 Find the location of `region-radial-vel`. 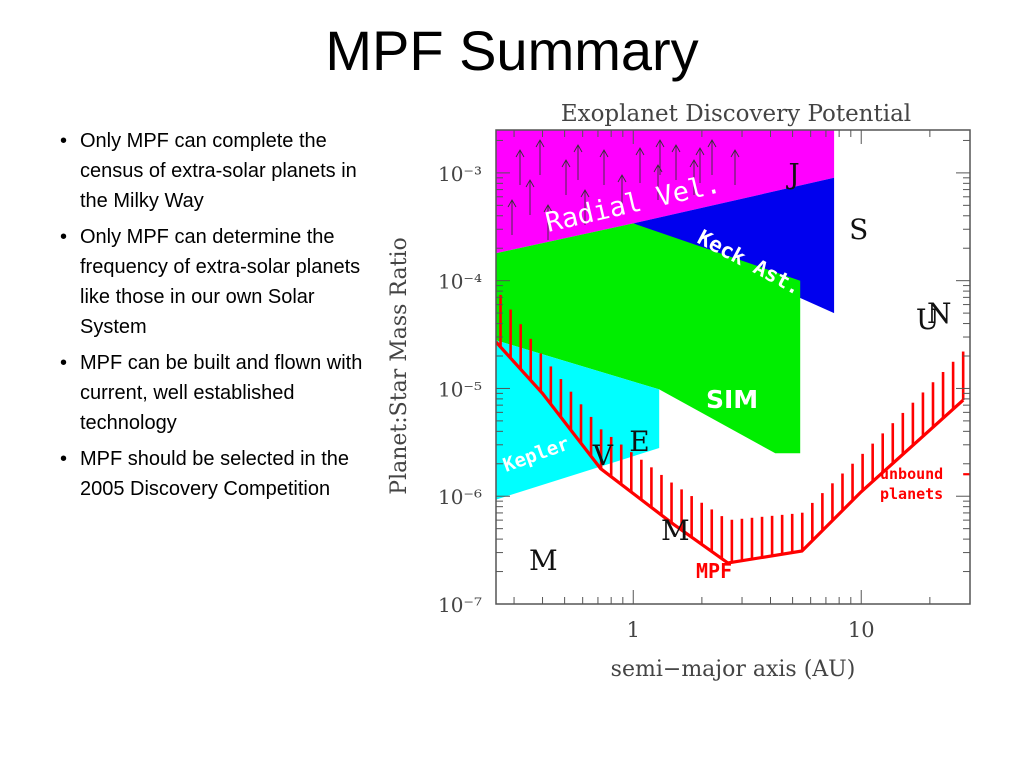

region-radial-vel is located at coordinates (665, 192).